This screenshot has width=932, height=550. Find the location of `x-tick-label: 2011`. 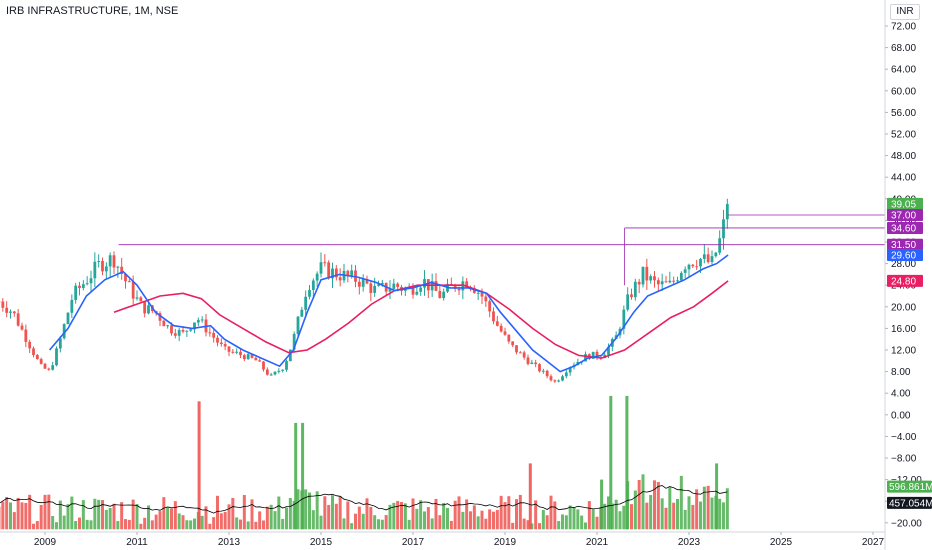

x-tick-label: 2011 is located at coordinates (137, 542).